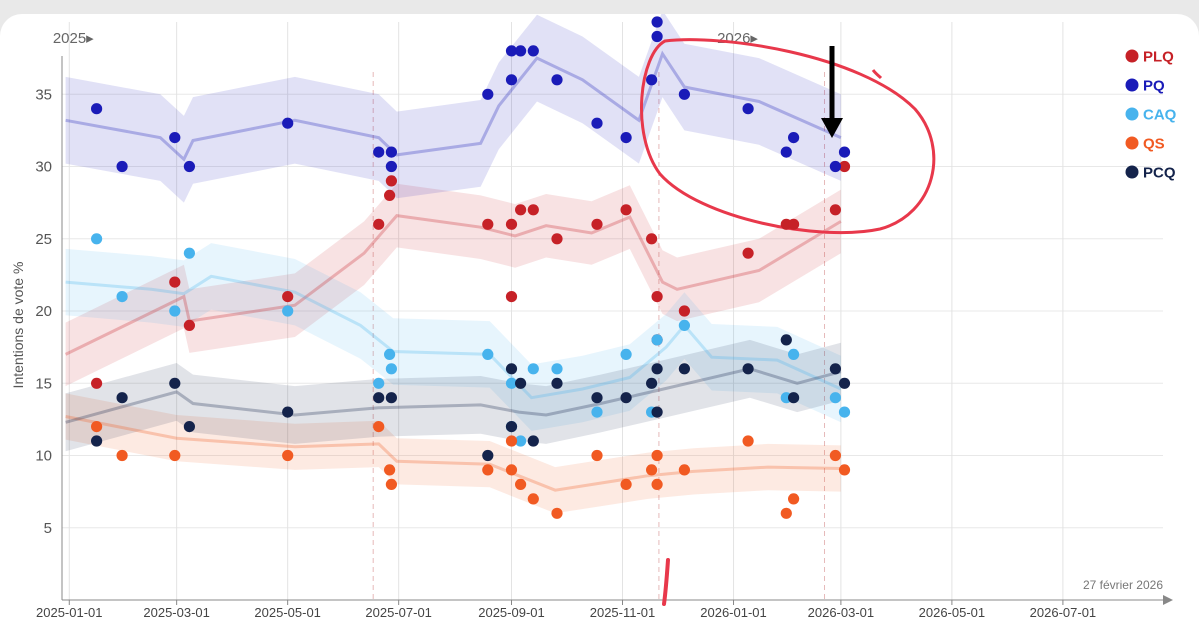 Image resolution: width=1199 pixels, height=633 pixels. What do you see at coordinates (43, 311) in the screenshot?
I see `y-tick-label: 20` at bounding box center [43, 311].